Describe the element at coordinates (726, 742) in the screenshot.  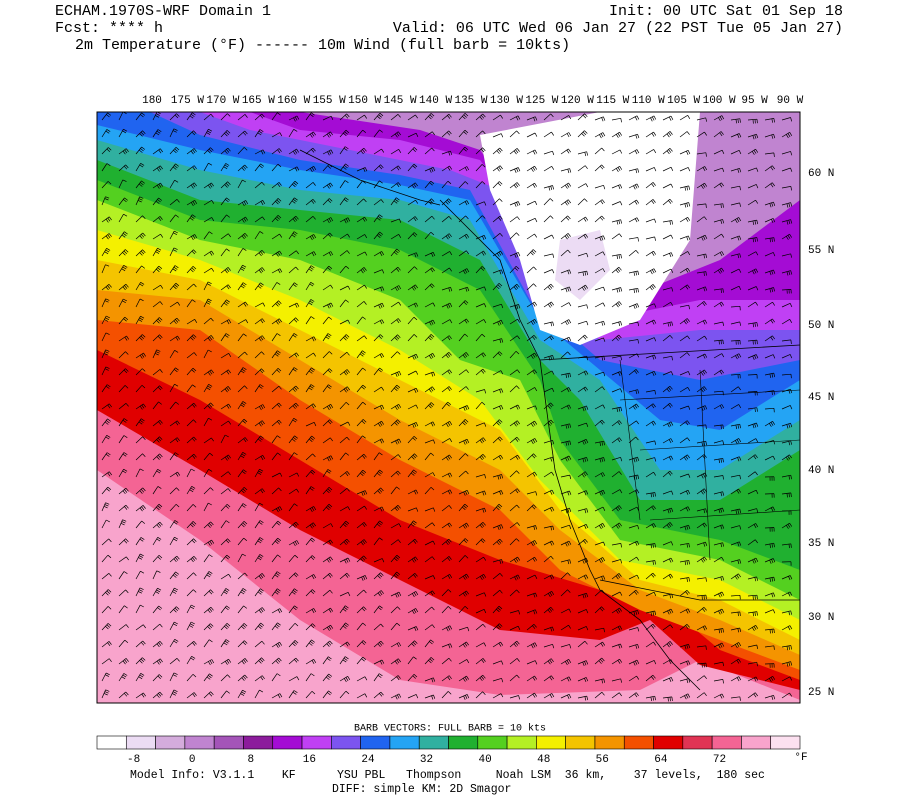
I see `colorbar-swatch` at that location.